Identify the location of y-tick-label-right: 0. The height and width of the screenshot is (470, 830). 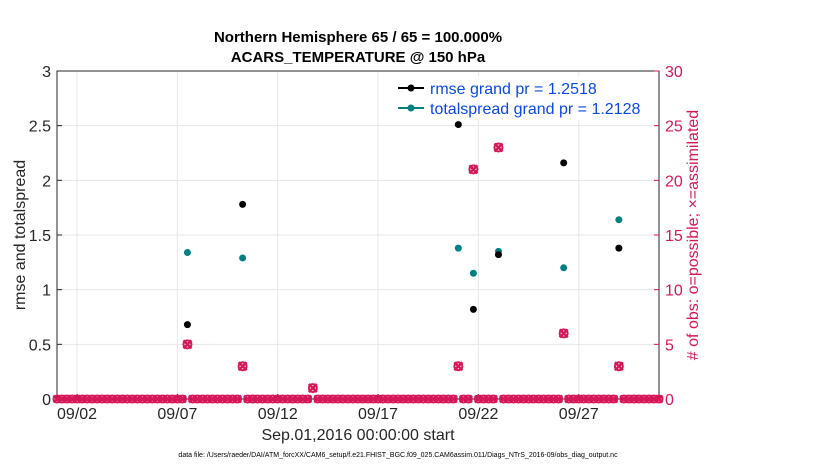
(669, 400).